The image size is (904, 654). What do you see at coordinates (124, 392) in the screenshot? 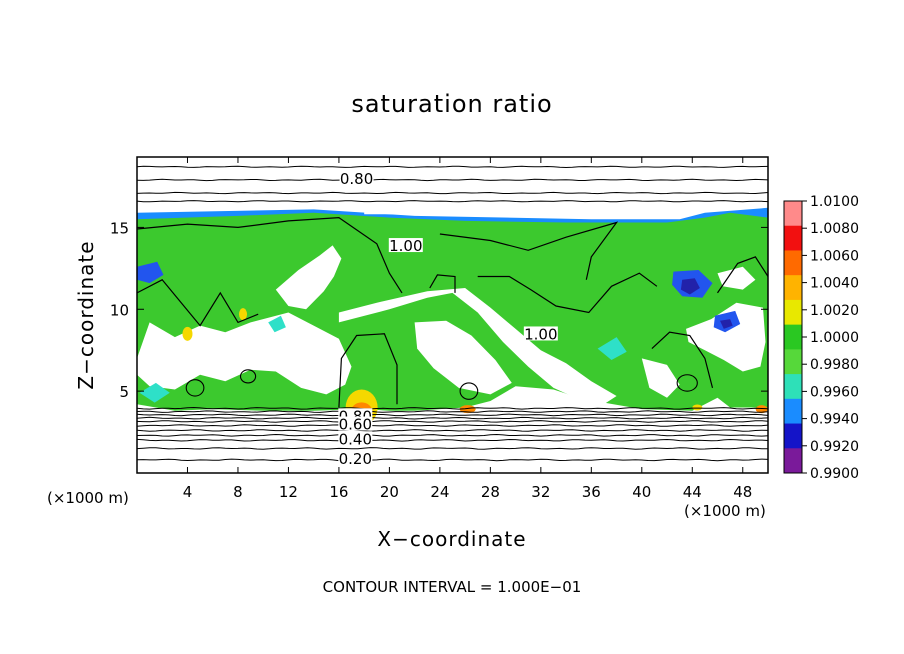
I see `y-tick-label-5: 5` at bounding box center [124, 392].